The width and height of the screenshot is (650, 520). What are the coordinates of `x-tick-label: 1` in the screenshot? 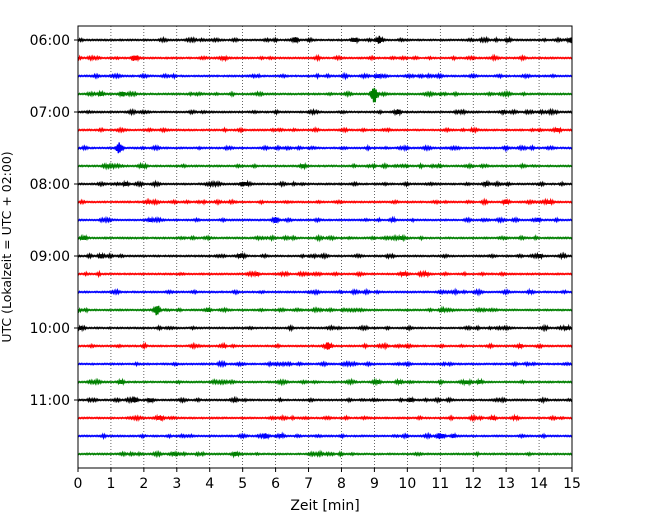 It's located at (110, 484).